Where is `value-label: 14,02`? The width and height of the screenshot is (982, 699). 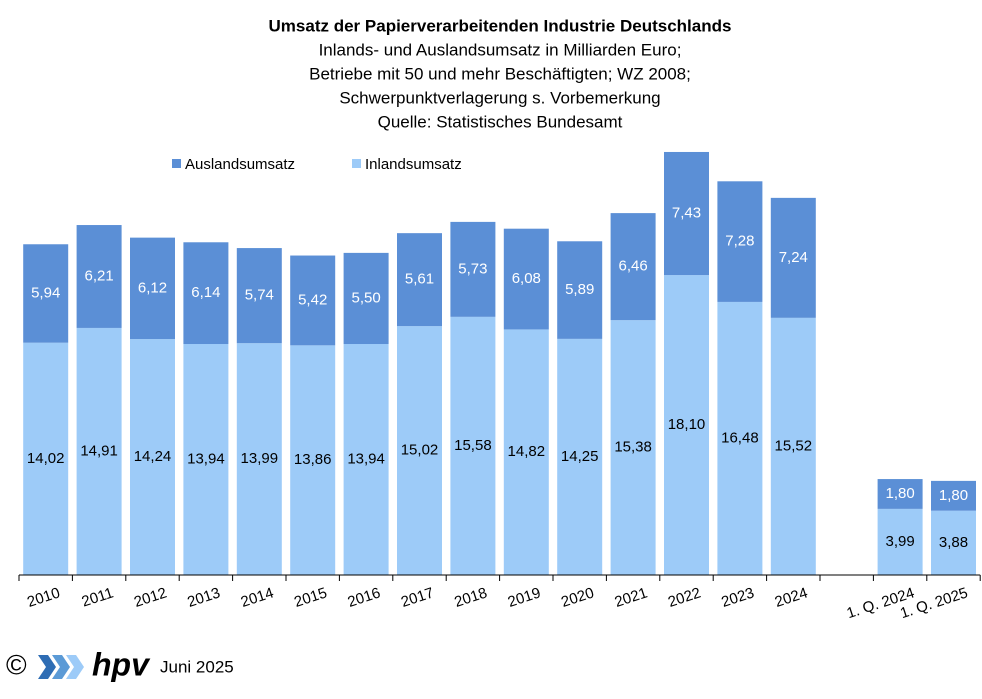
value-label: 14,02 is located at coordinates (46, 458).